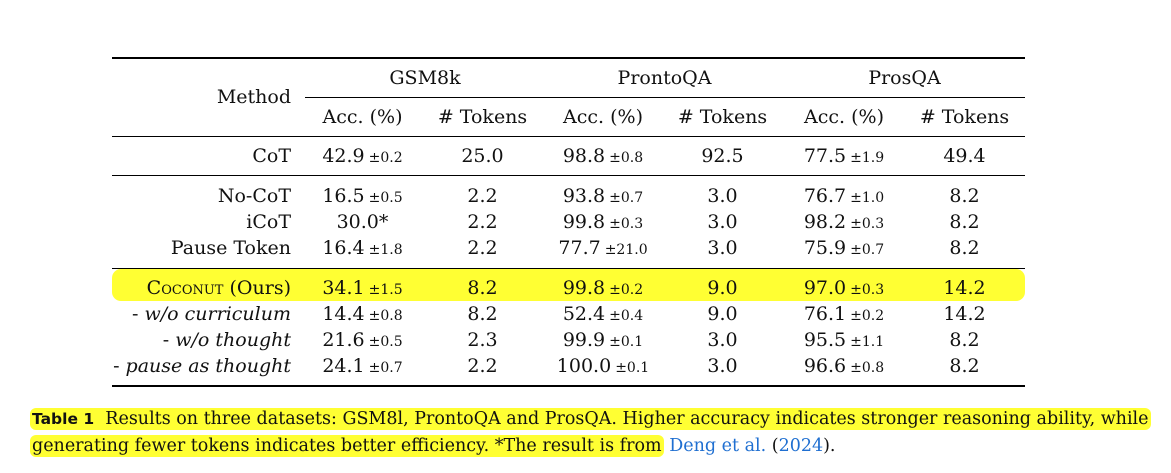 The width and height of the screenshot is (1171, 473). Describe the element at coordinates (362, 284) in the screenshot. I see `value-cell: 34.1 ±1.5` at that location.